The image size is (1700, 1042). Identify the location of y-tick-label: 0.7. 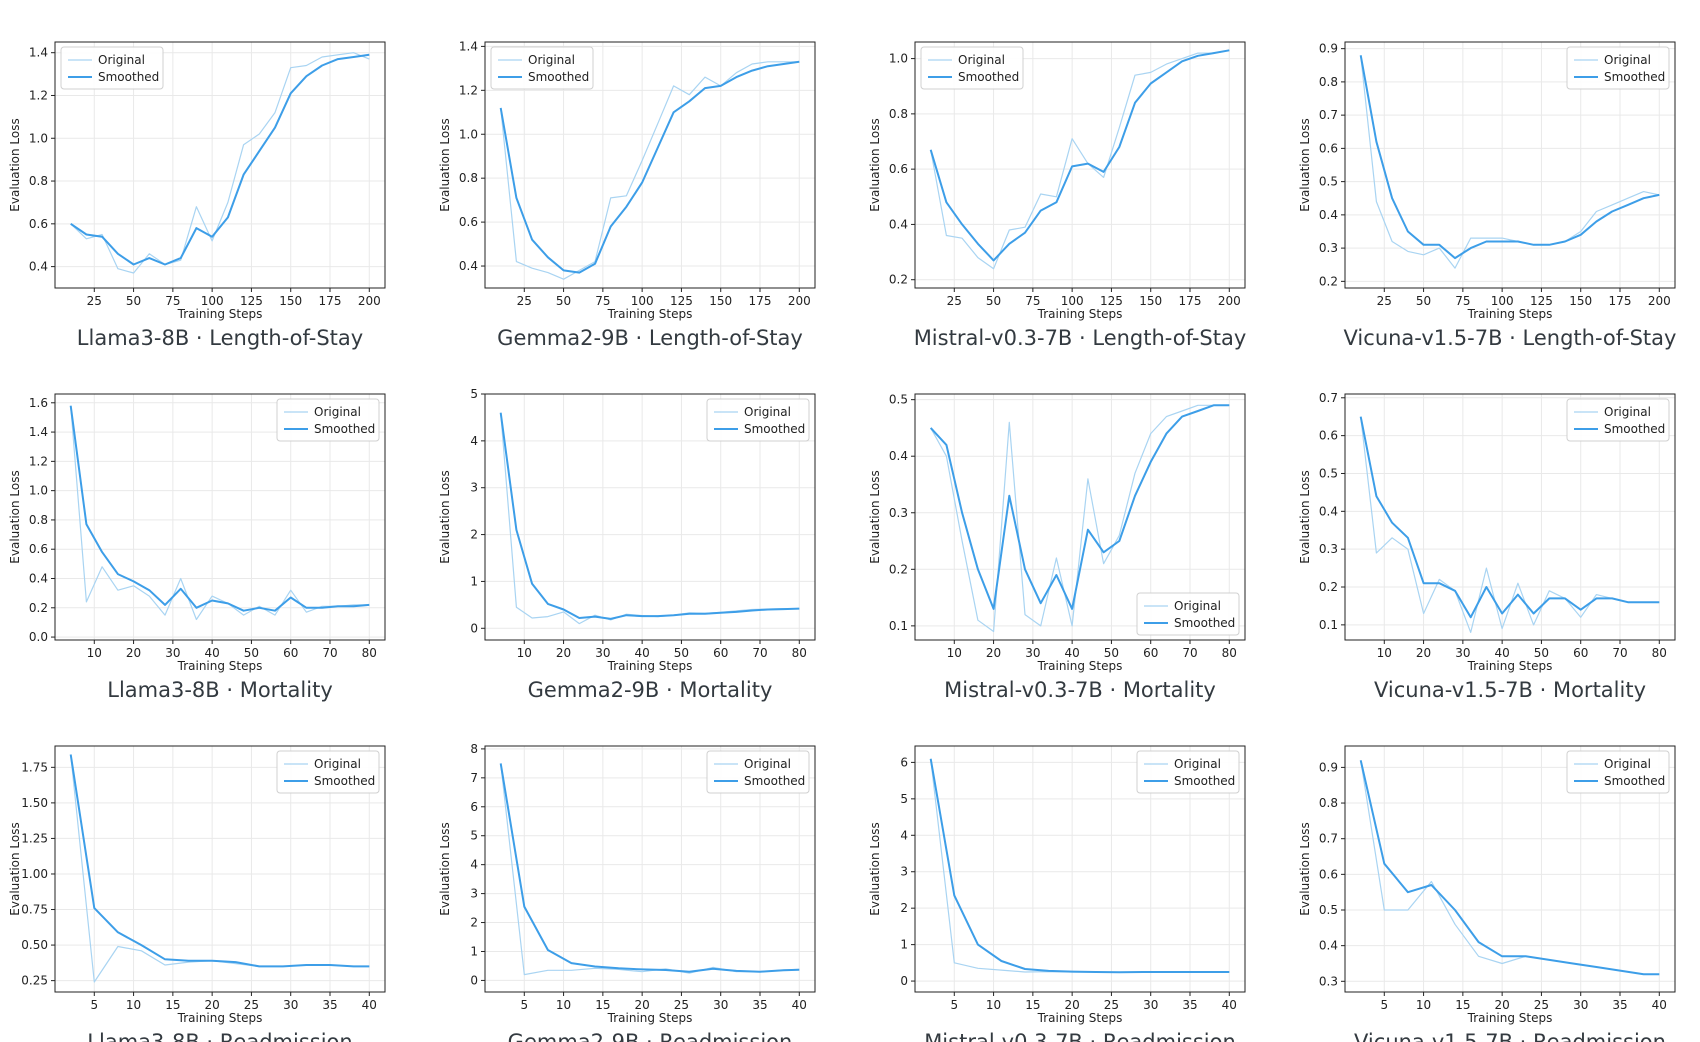
(1328, 398).